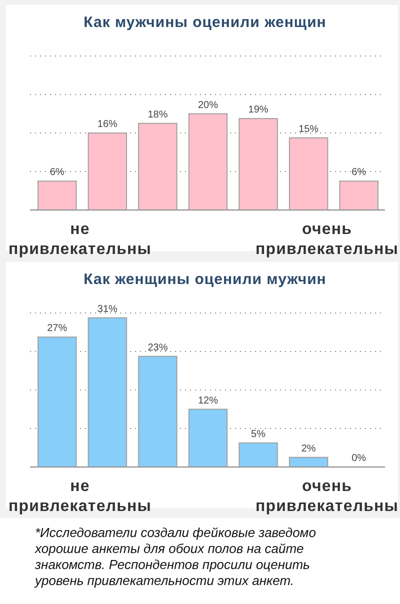 The height and width of the screenshot is (604, 400). What do you see at coordinates (175, 556) in the screenshot?
I see `text: *Исследователи создали фейковые заведомо хорошие анкеты для обоих полов на сайте знакомств. Респондентов просили оценить уровень привлекательности этих анкет.` at bounding box center [175, 556].